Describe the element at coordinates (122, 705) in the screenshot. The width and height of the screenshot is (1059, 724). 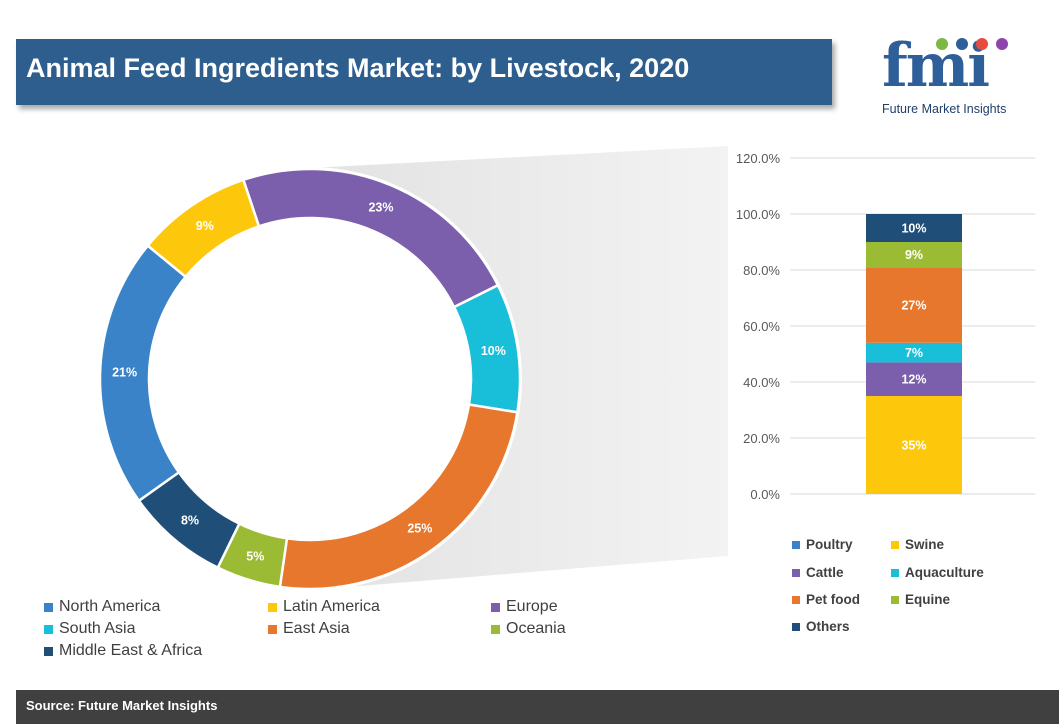
I see `source-note: Source: Future Market Insights` at that location.